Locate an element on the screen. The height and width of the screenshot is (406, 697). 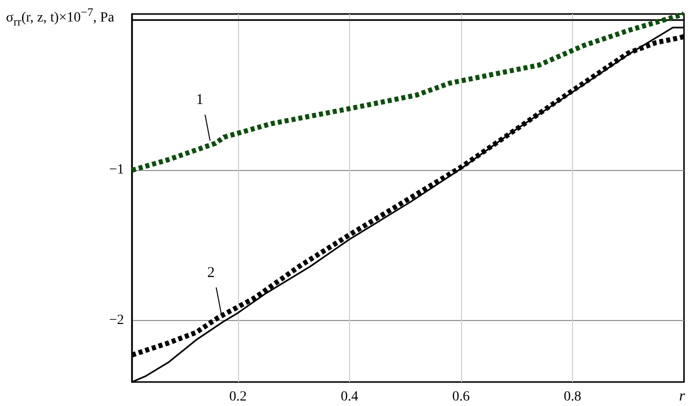
x-tick-label: 0.4 is located at coordinates (349, 397).